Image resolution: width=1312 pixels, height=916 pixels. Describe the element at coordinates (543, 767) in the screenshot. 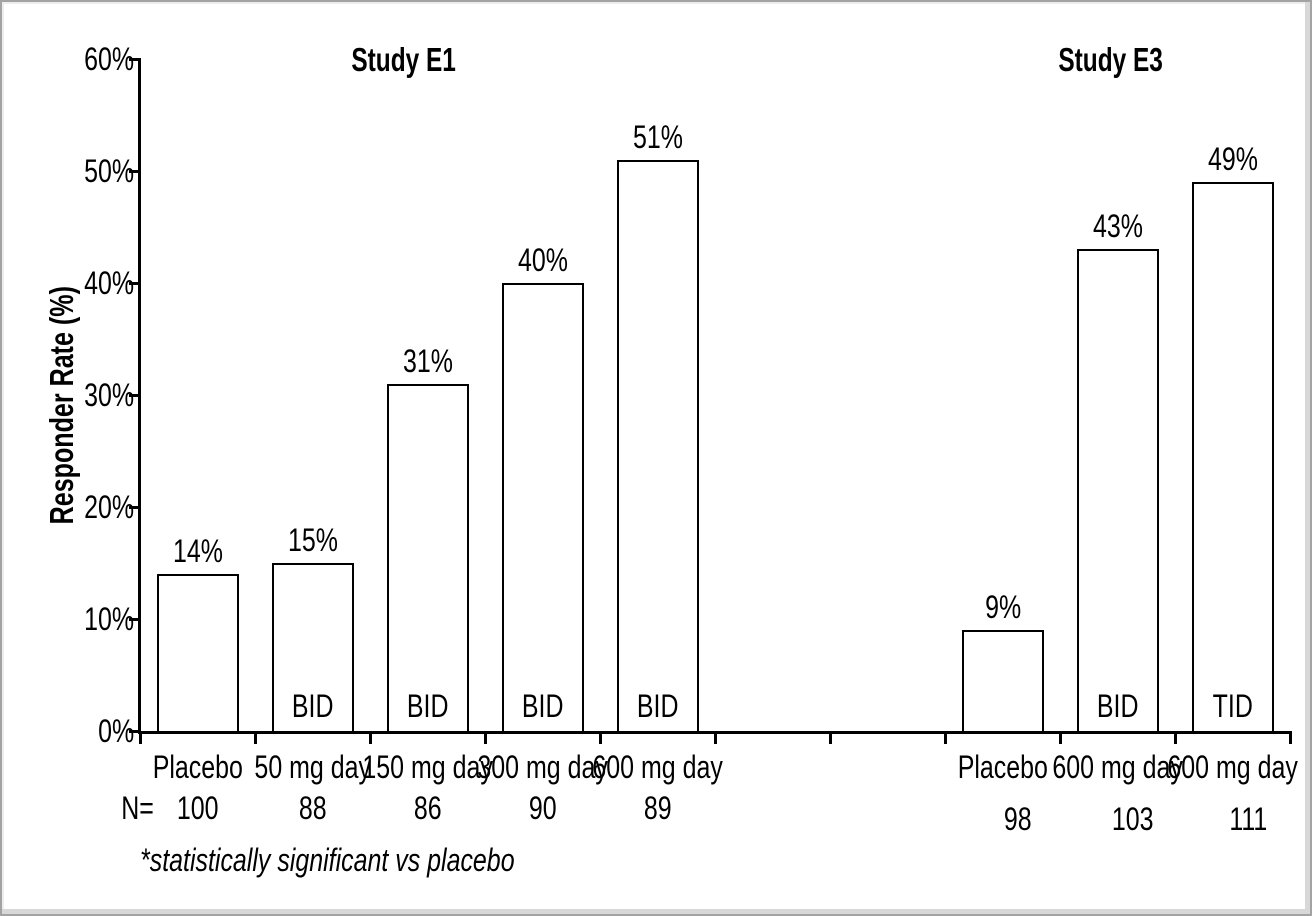

I see `x-category-label: 300 mg day` at that location.